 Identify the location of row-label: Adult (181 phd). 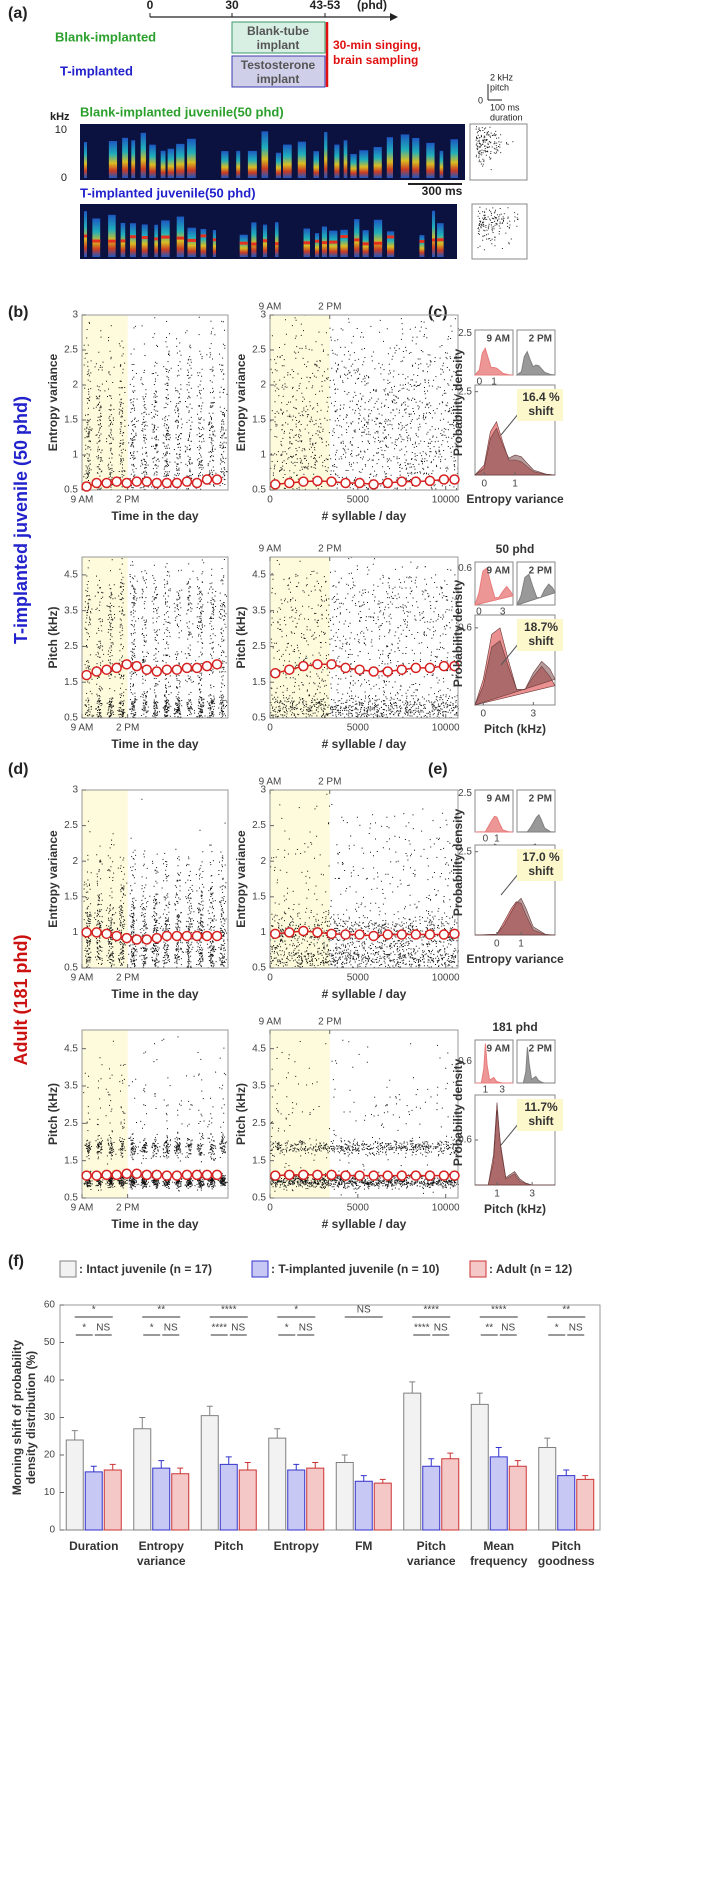
(21, 1000).